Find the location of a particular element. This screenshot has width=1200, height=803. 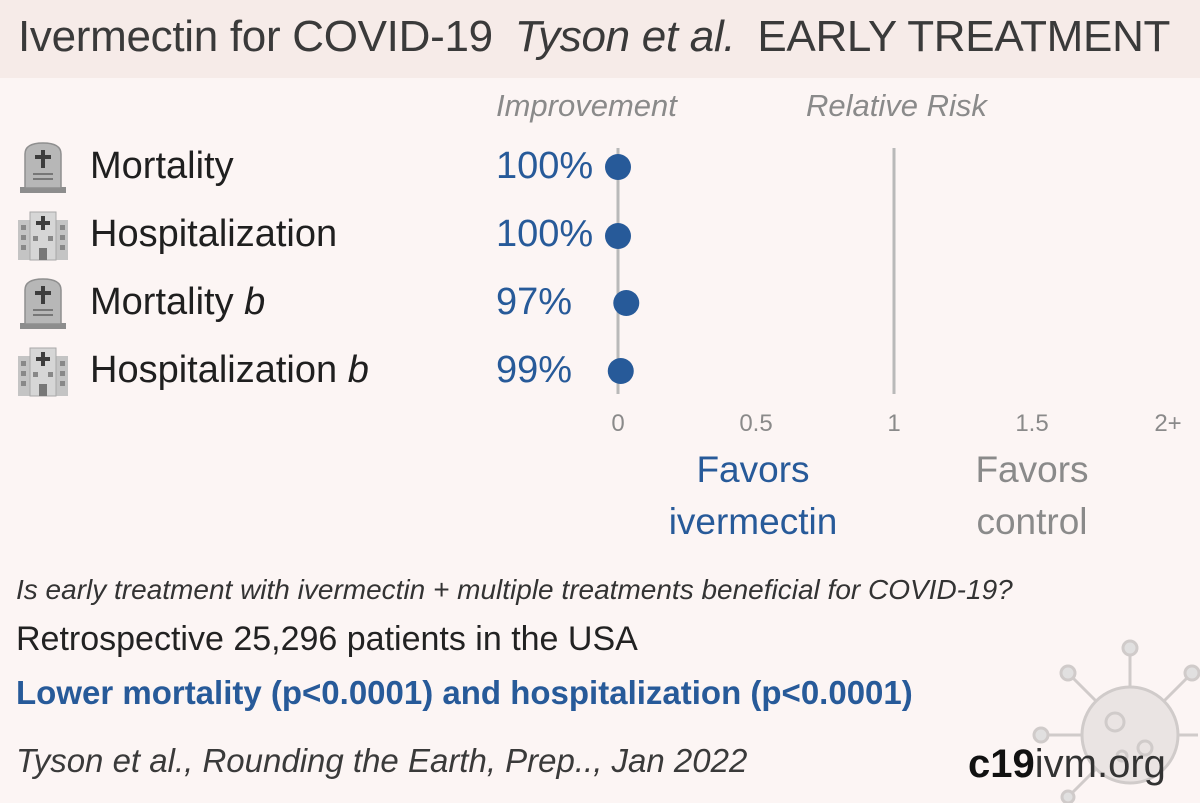

virus-icon is located at coordinates (1116, 721).